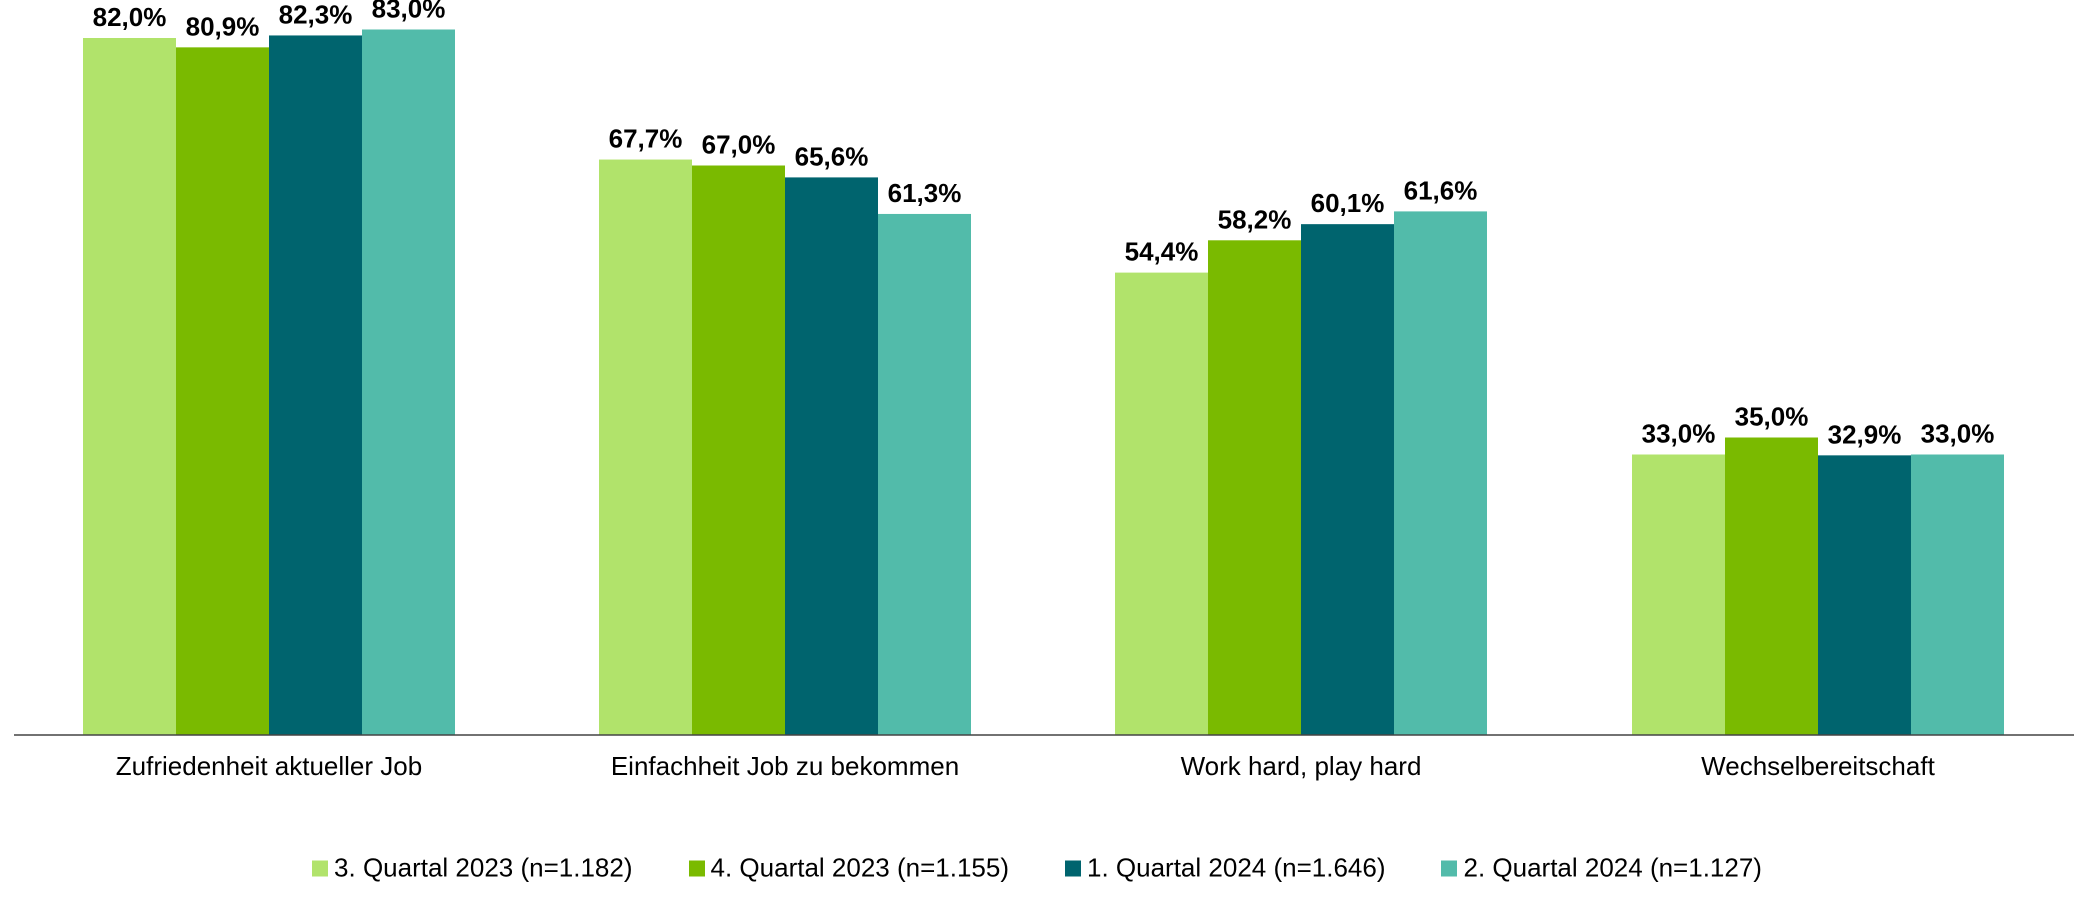 This screenshot has width=2074, height=904. I want to click on legend-item: 1. Quartal 2024 (n=1.646), so click(1225, 868).